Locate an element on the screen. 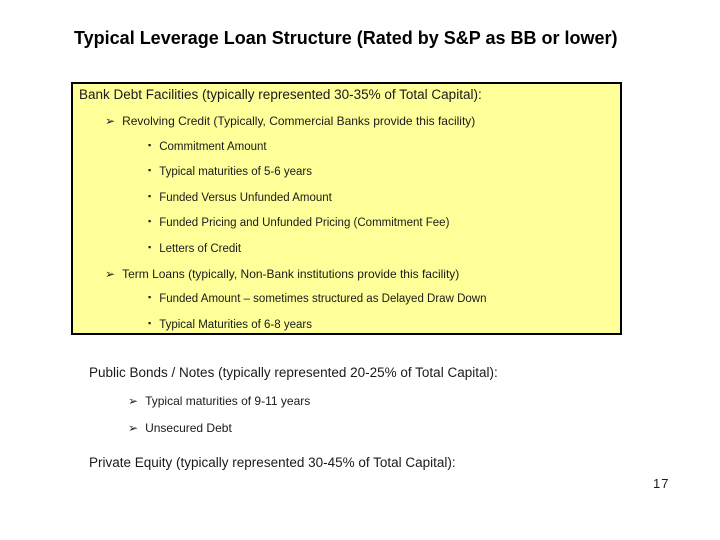  bullet-item-label: Typical maturities of 9-11 years is located at coordinates (228, 401).